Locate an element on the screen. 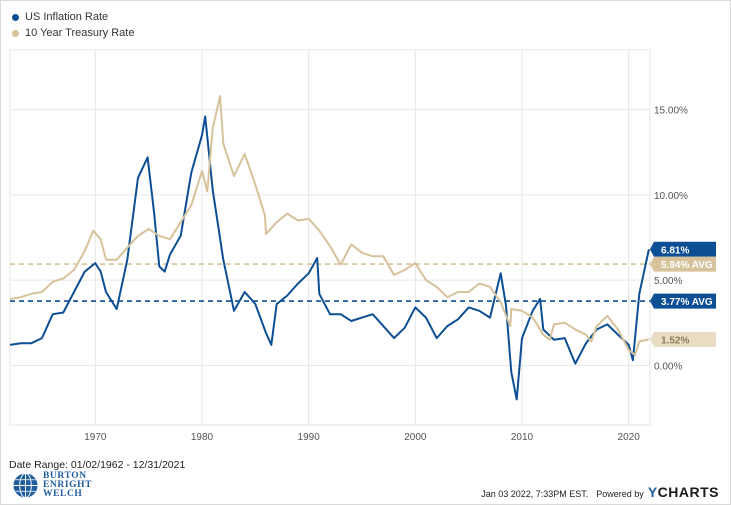 This screenshot has height=505, width=731. globe-icon is located at coordinates (25, 485).